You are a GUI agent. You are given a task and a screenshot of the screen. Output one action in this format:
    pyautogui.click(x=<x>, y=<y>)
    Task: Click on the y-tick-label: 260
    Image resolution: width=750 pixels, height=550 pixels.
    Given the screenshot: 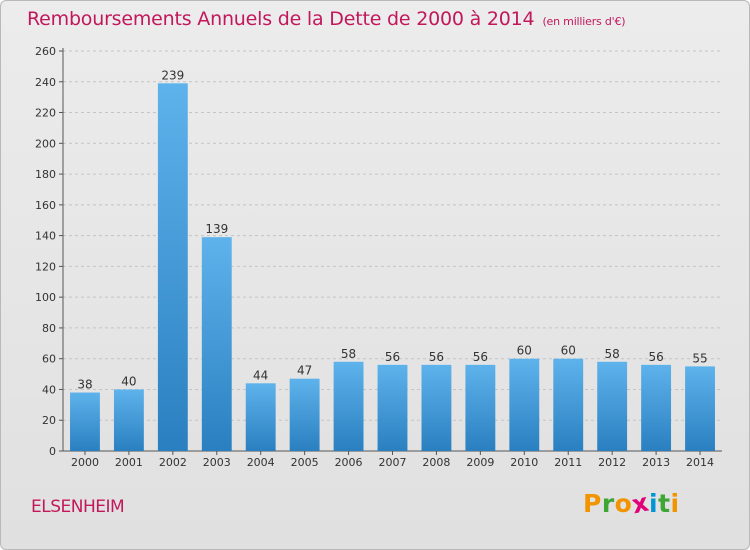 What is the action you would take?
    pyautogui.click(x=45, y=51)
    